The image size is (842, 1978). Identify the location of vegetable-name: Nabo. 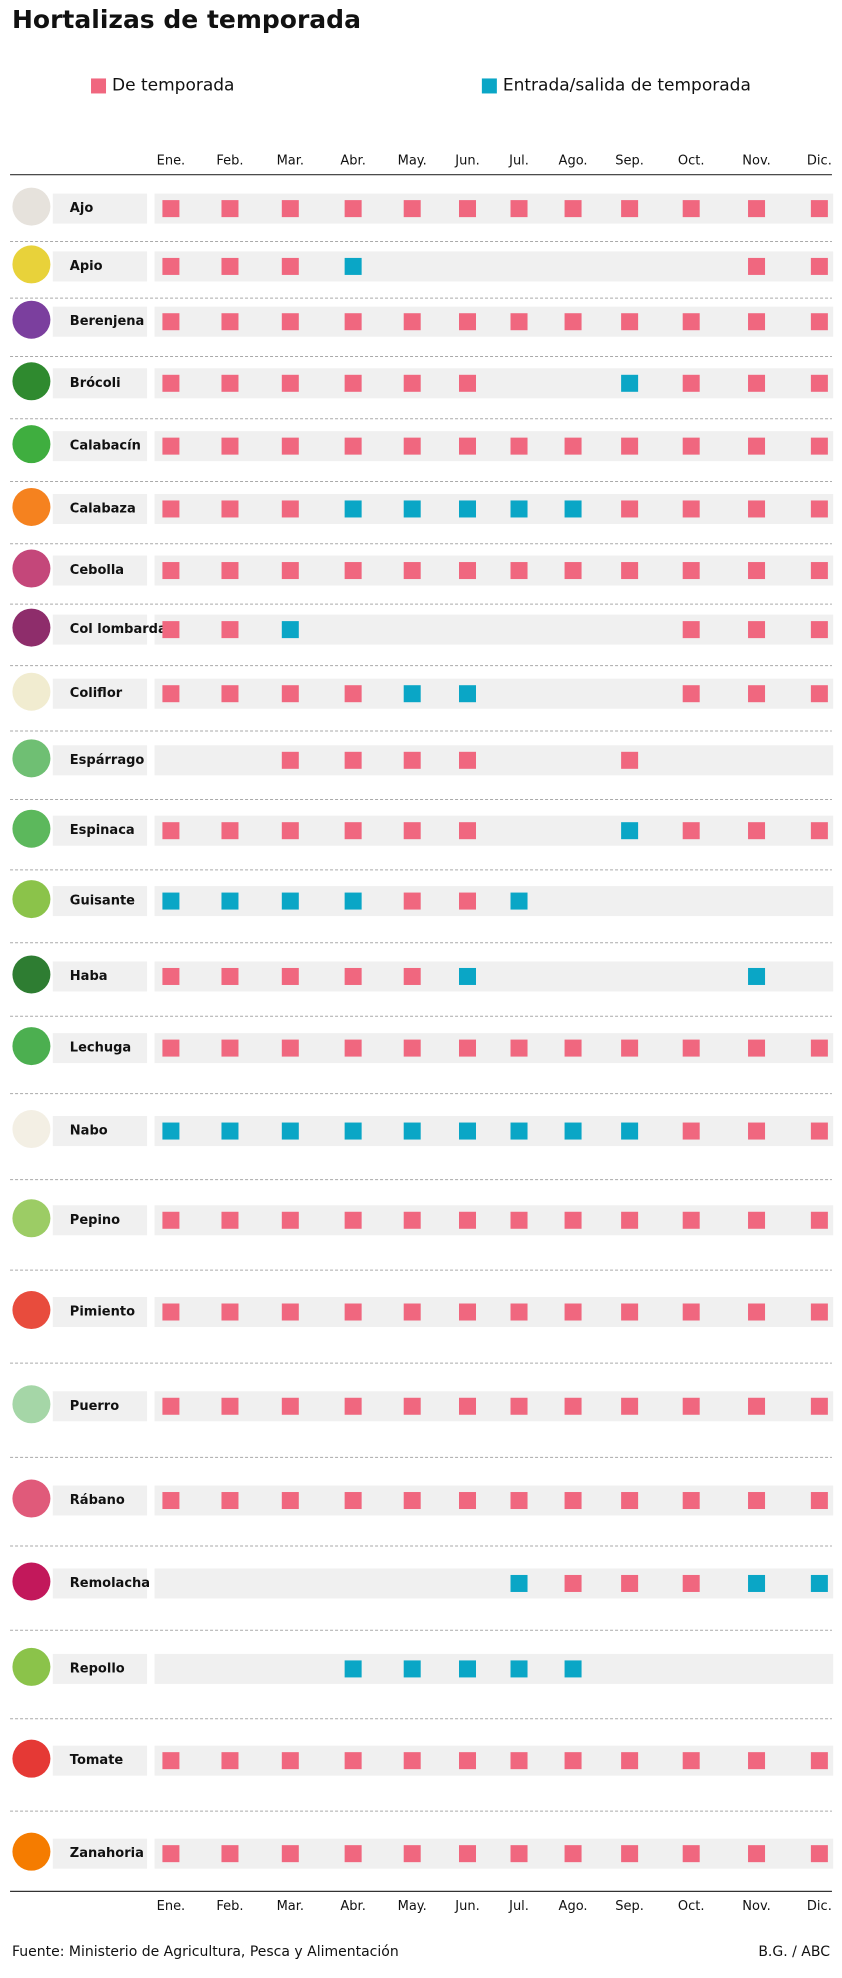
(89, 1131).